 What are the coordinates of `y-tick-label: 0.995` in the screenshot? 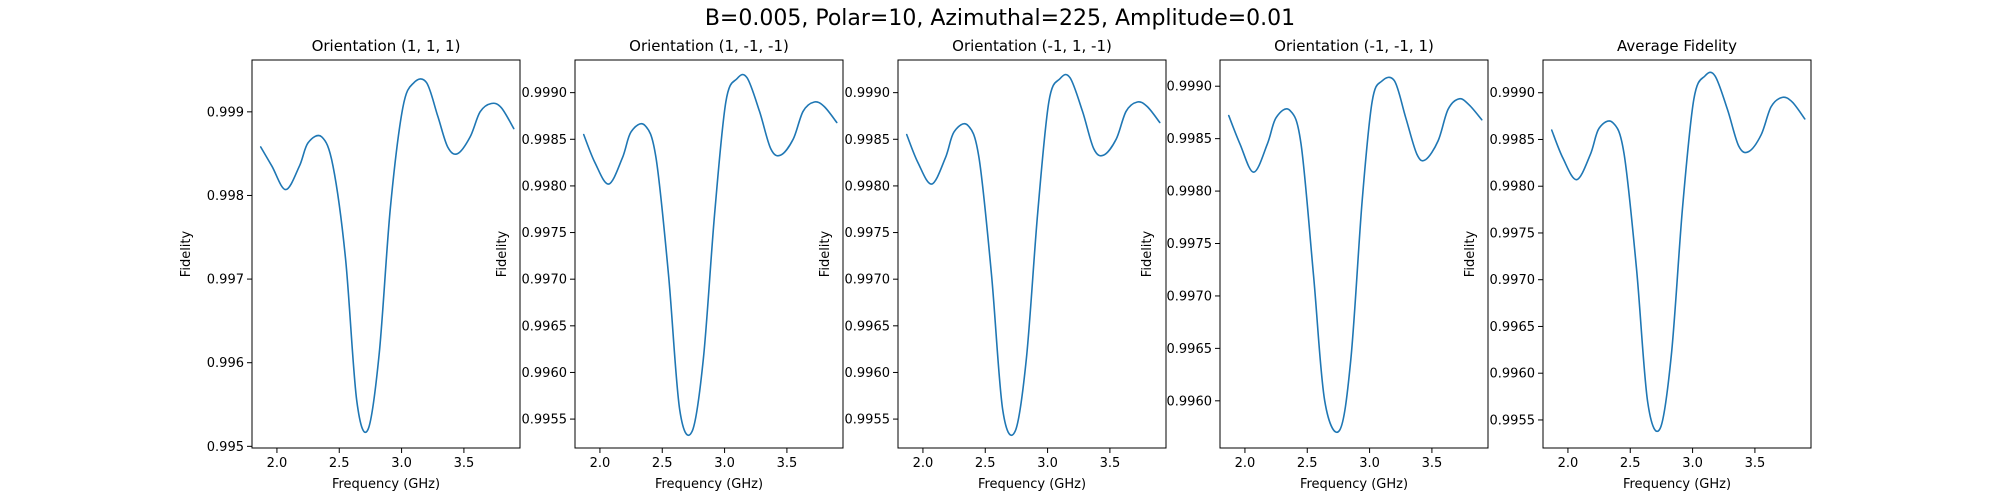 It's located at (225, 447).